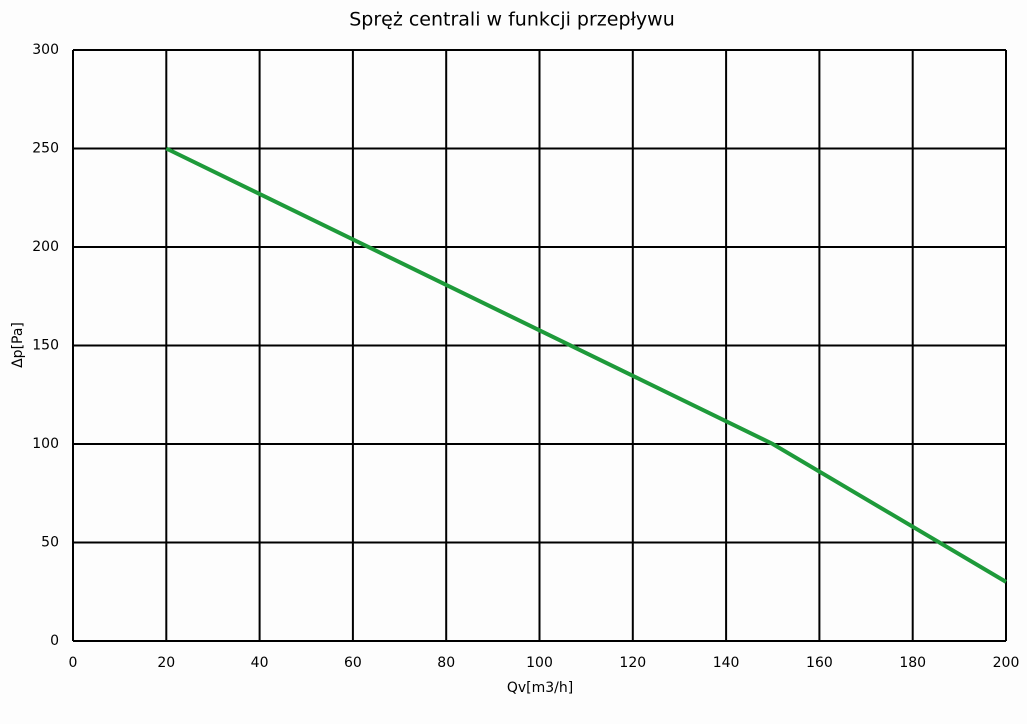 The height and width of the screenshot is (724, 1027). What do you see at coordinates (18, 345) in the screenshot?
I see `y-axis-label: Δp[Pa]` at bounding box center [18, 345].